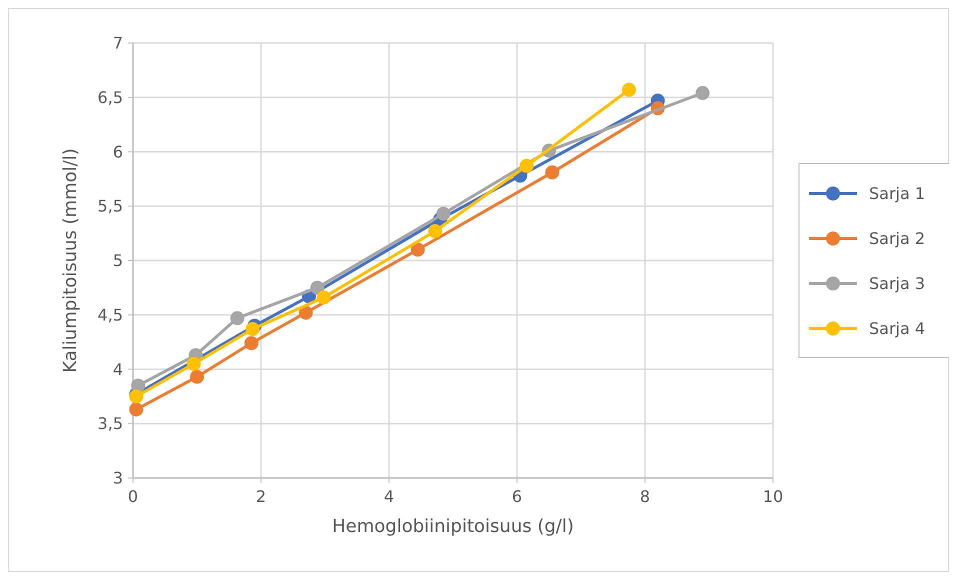 The image size is (957, 580). I want to click on x-tick-label: 2, so click(261, 496).